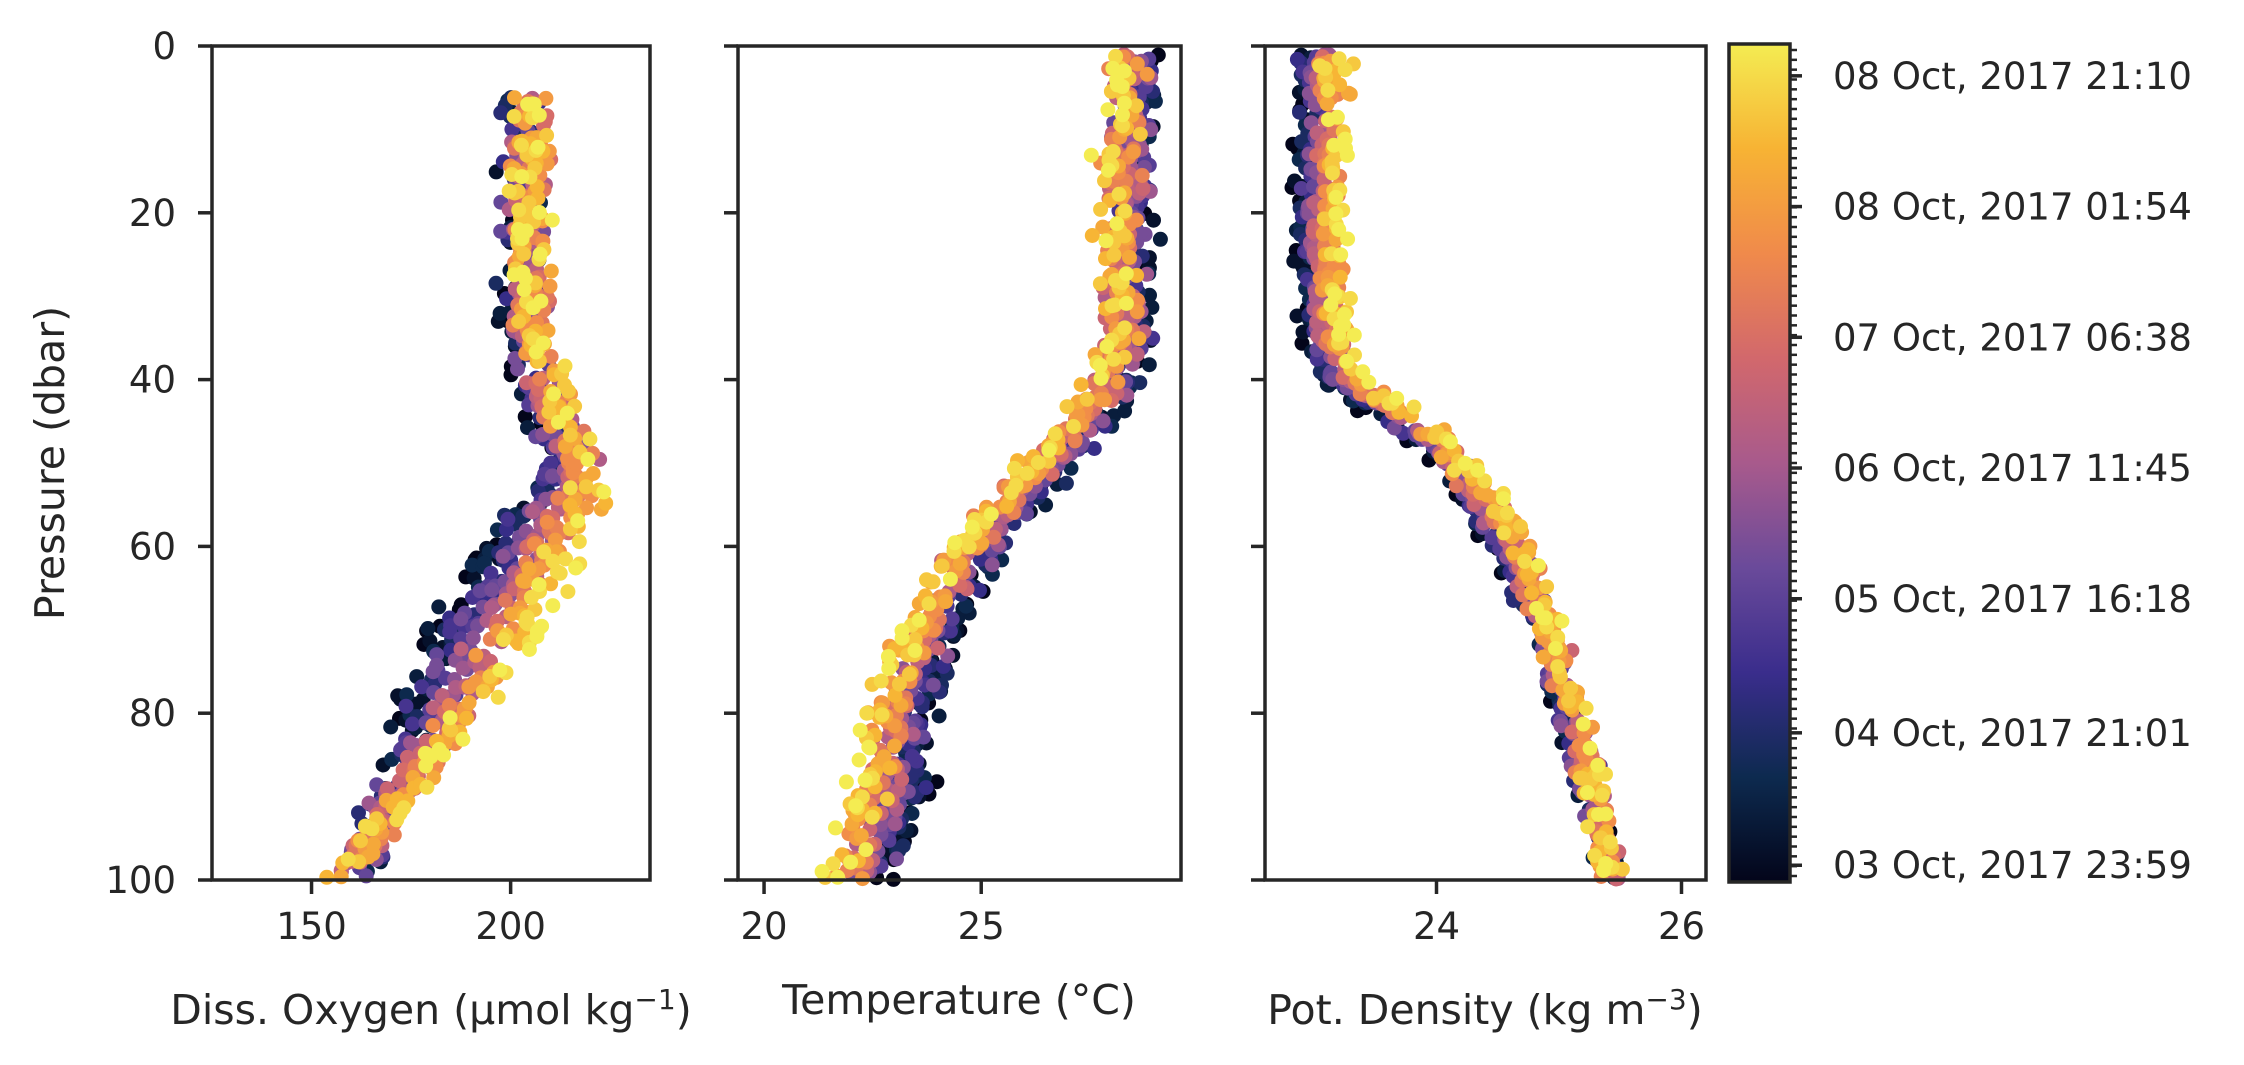  Describe the element at coordinates (2012, 865) in the screenshot. I see `colorbar-tick-label: 03 Oct, 2017 23:59` at that location.